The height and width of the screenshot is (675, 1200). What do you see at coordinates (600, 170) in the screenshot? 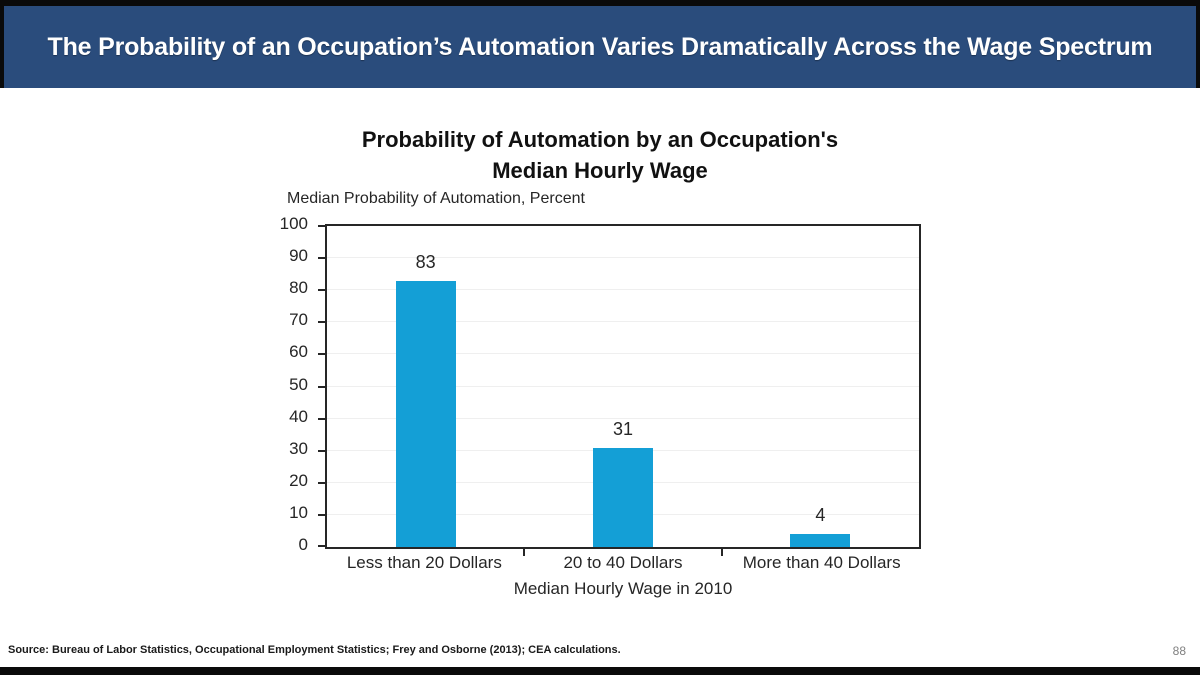
I see `chart-title-line2: Median Hourly Wage` at bounding box center [600, 170].